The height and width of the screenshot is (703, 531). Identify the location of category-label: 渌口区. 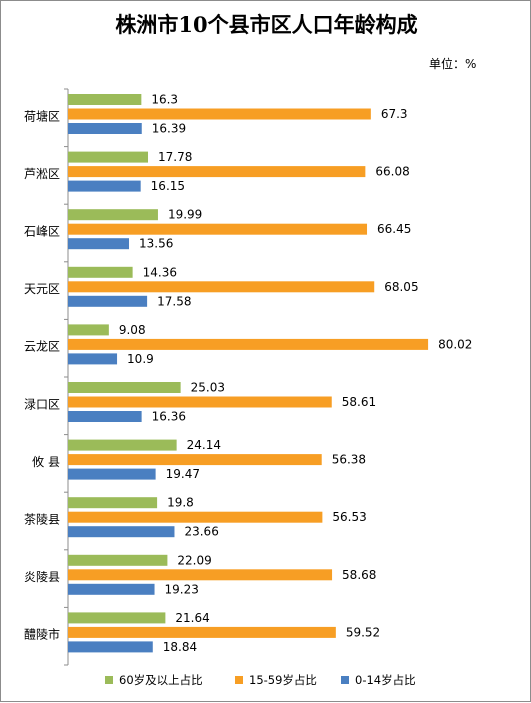
(42, 403).